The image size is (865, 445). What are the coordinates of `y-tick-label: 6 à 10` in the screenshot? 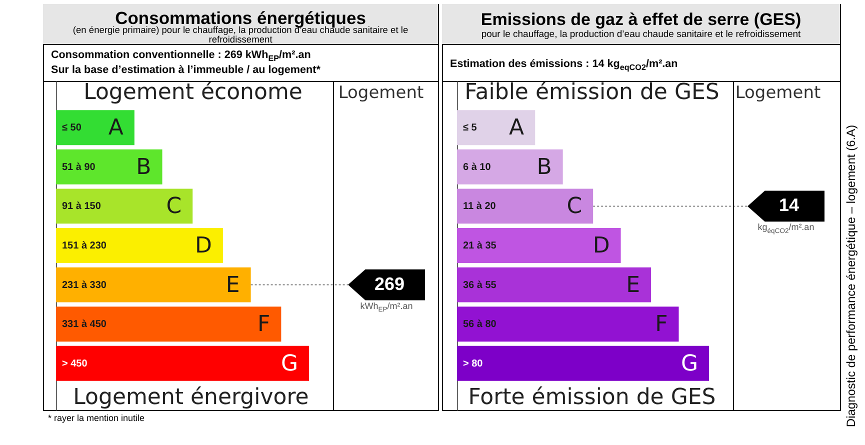 It's located at (477, 167).